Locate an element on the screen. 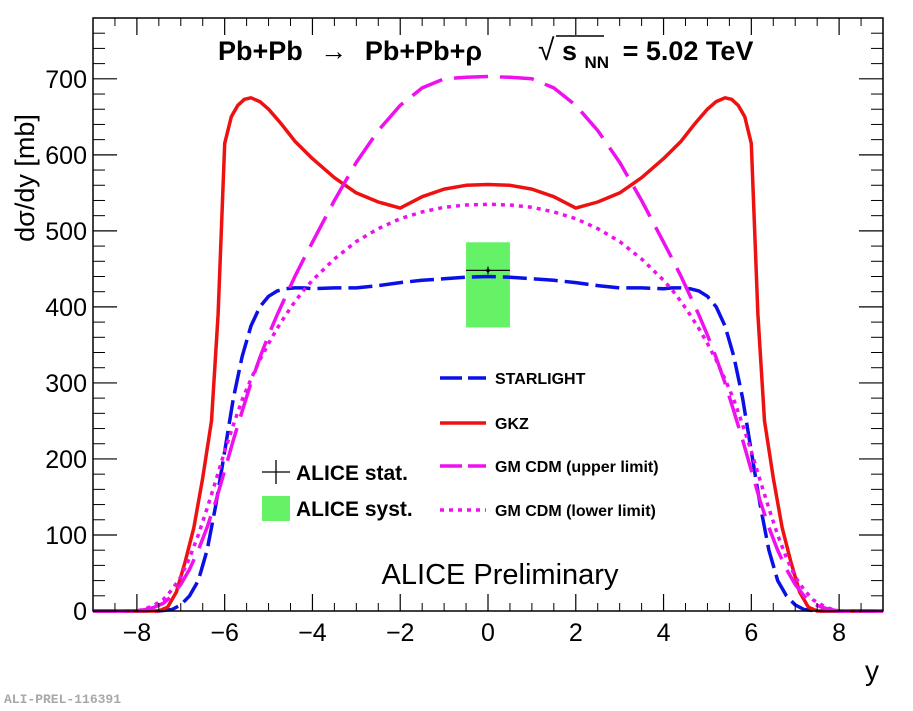 The width and height of the screenshot is (913, 711). chart-title: Pb+Pb → Pb+Pb+ρ is located at coordinates (350, 51).